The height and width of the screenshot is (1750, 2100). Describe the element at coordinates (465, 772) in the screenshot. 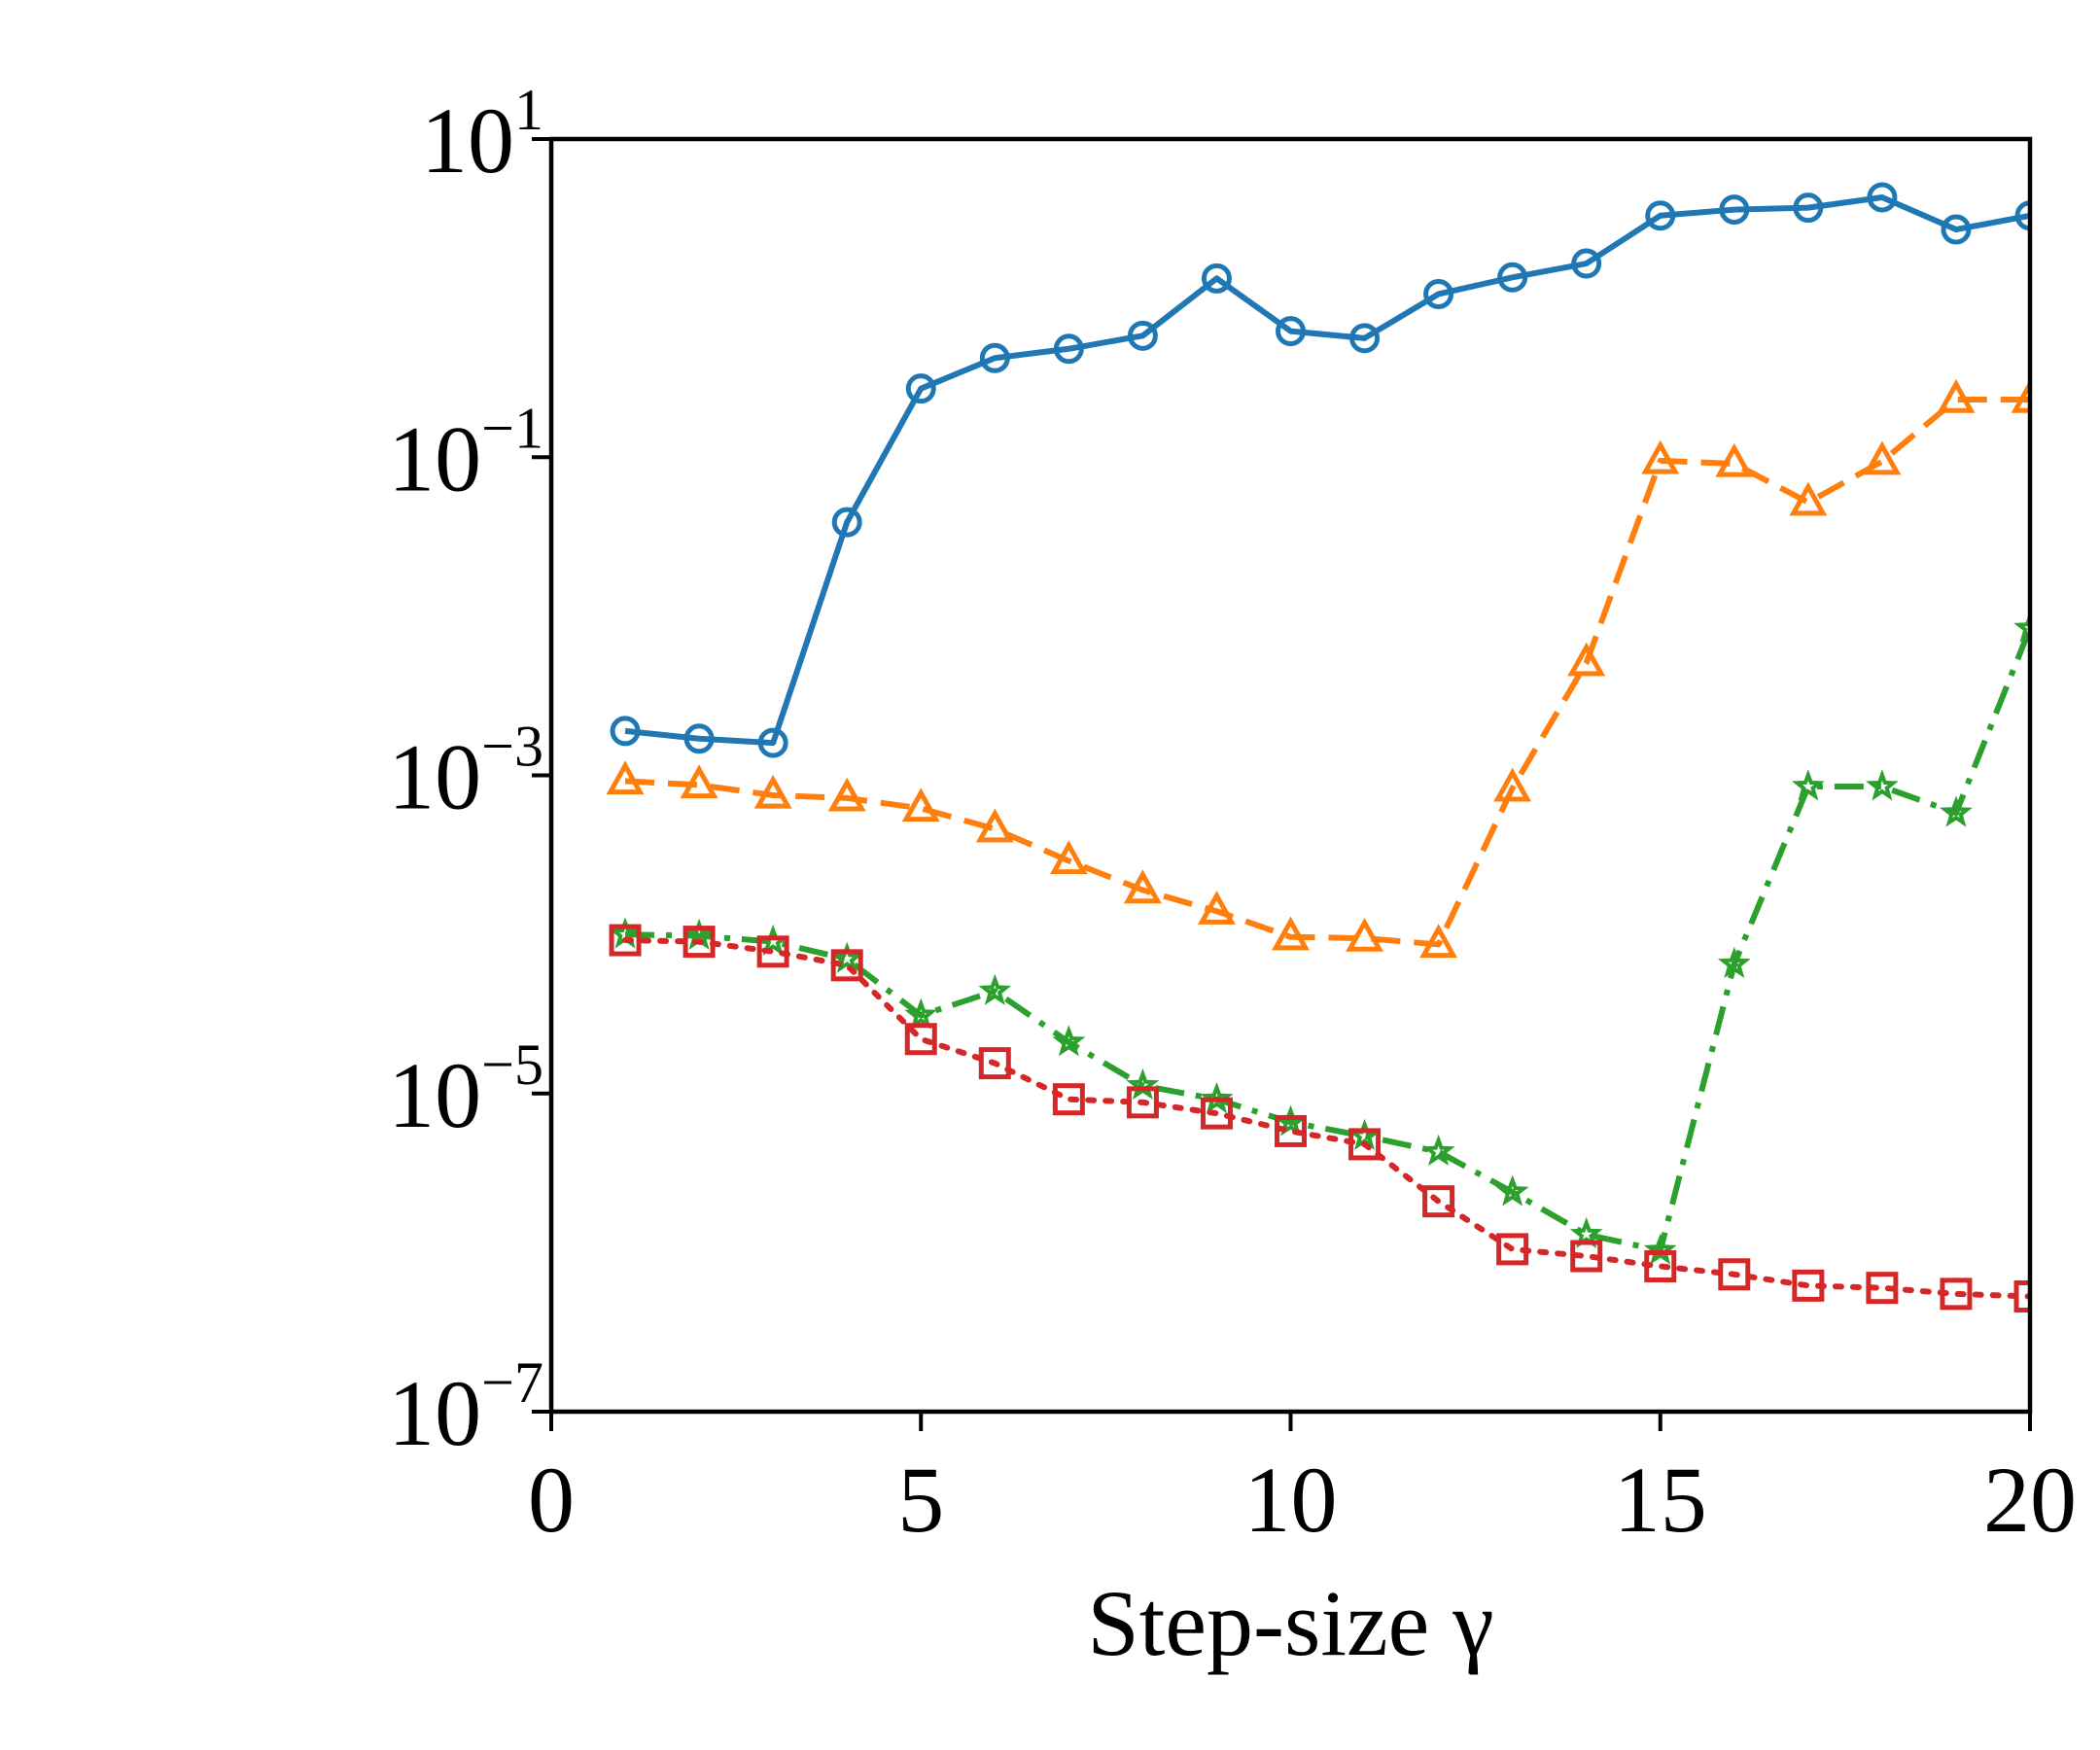

I see `y-tick-label: 10⁻³` at that location.